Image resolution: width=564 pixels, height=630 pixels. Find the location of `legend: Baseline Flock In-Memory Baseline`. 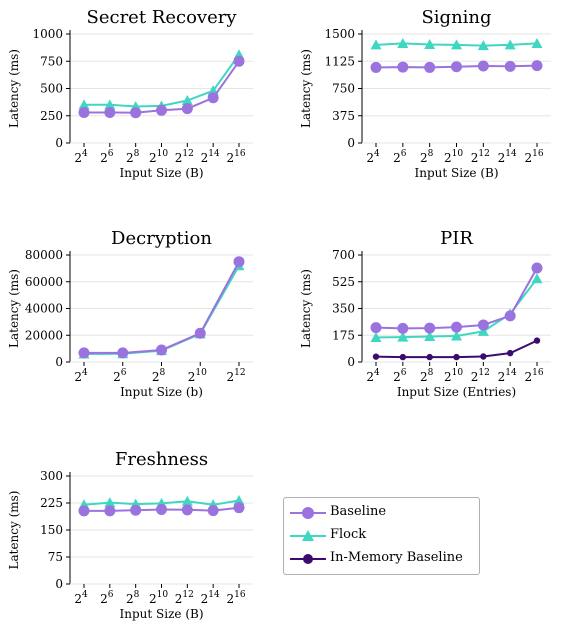

legend: Baseline Flock In-Memory Baseline is located at coordinates (381, 536).